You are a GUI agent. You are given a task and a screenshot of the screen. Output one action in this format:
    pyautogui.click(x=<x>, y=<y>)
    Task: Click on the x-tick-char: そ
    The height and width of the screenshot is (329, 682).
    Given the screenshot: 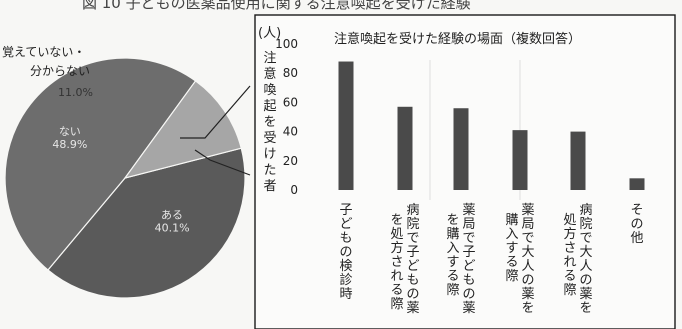 What is the action you would take?
    pyautogui.click(x=636, y=210)
    